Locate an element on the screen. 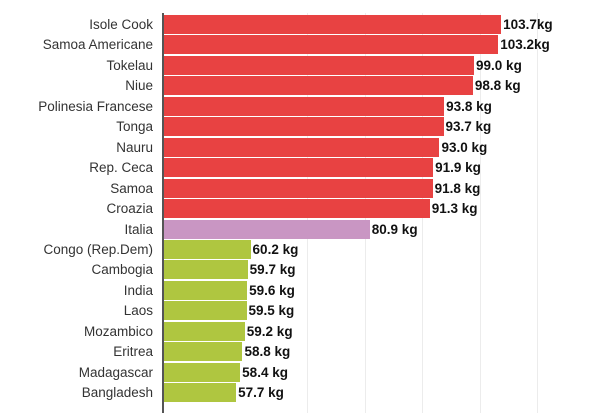 The width and height of the screenshot is (600, 413). category-label: Croazia is located at coordinates (129, 209).